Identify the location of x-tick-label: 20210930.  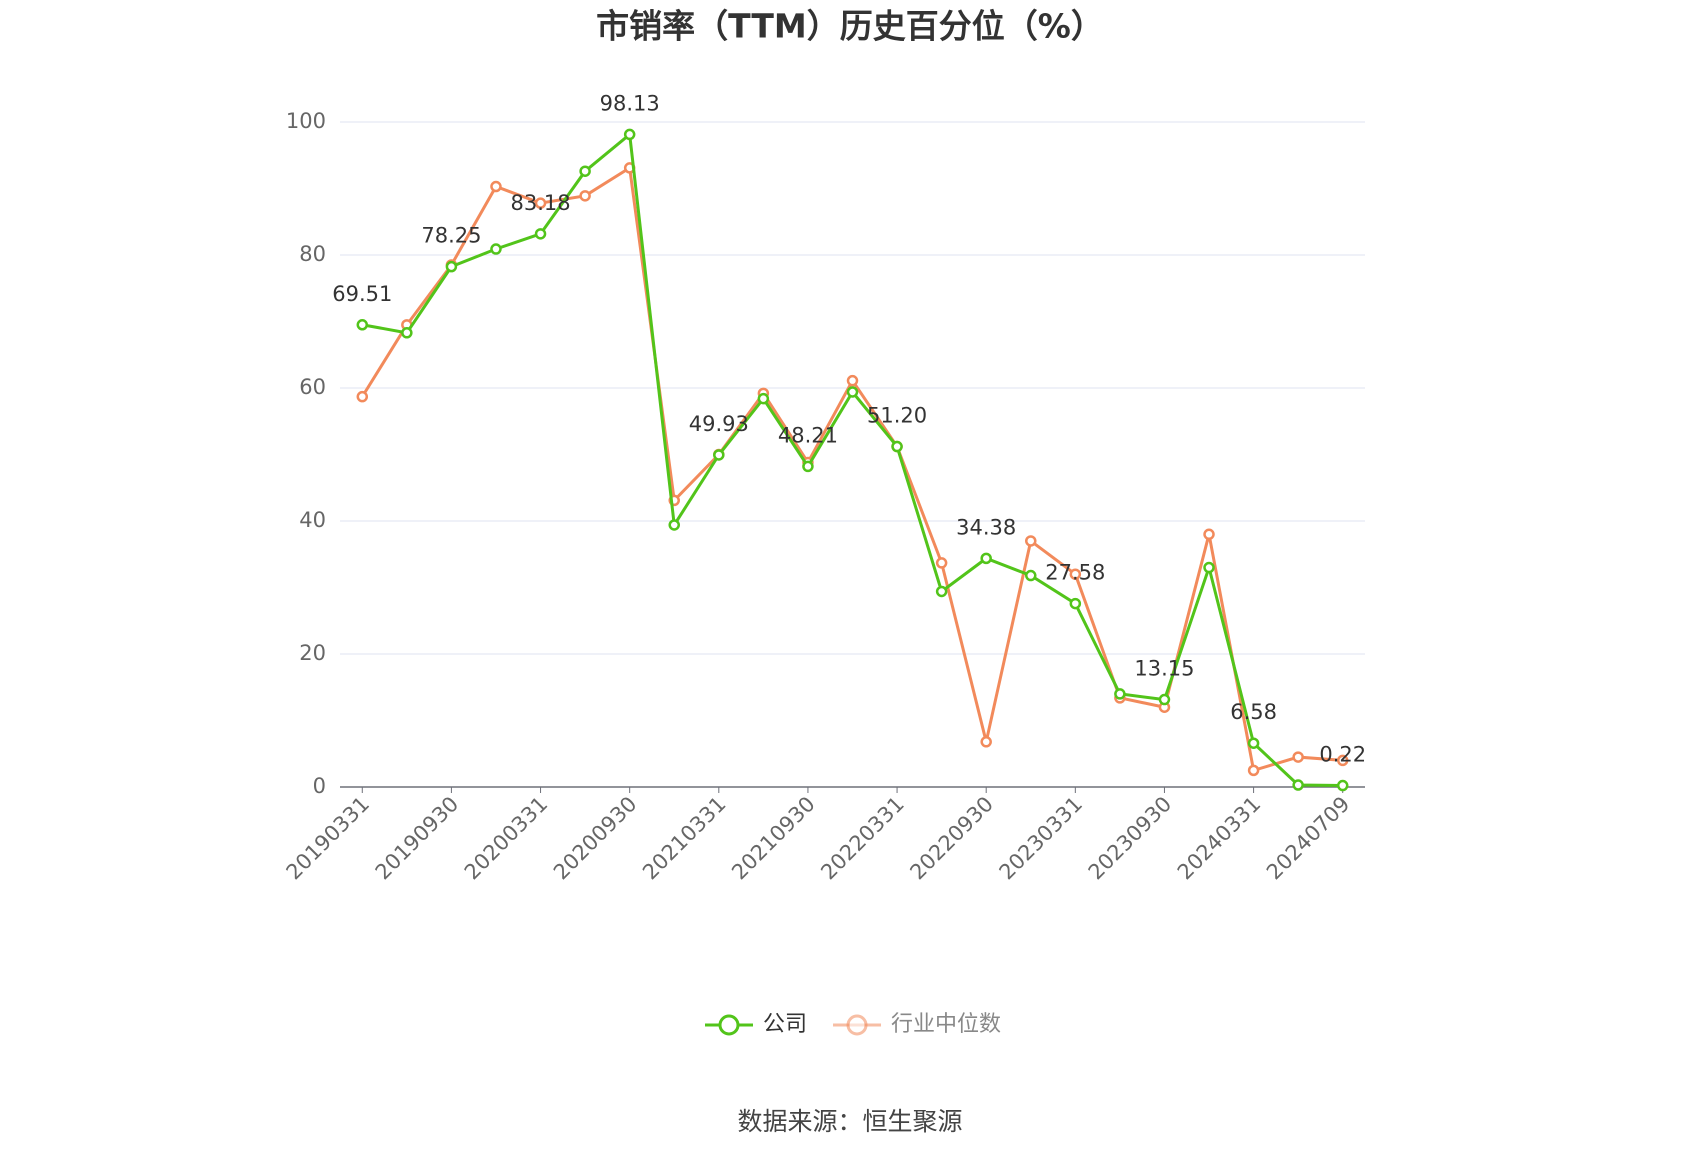
(773, 838).